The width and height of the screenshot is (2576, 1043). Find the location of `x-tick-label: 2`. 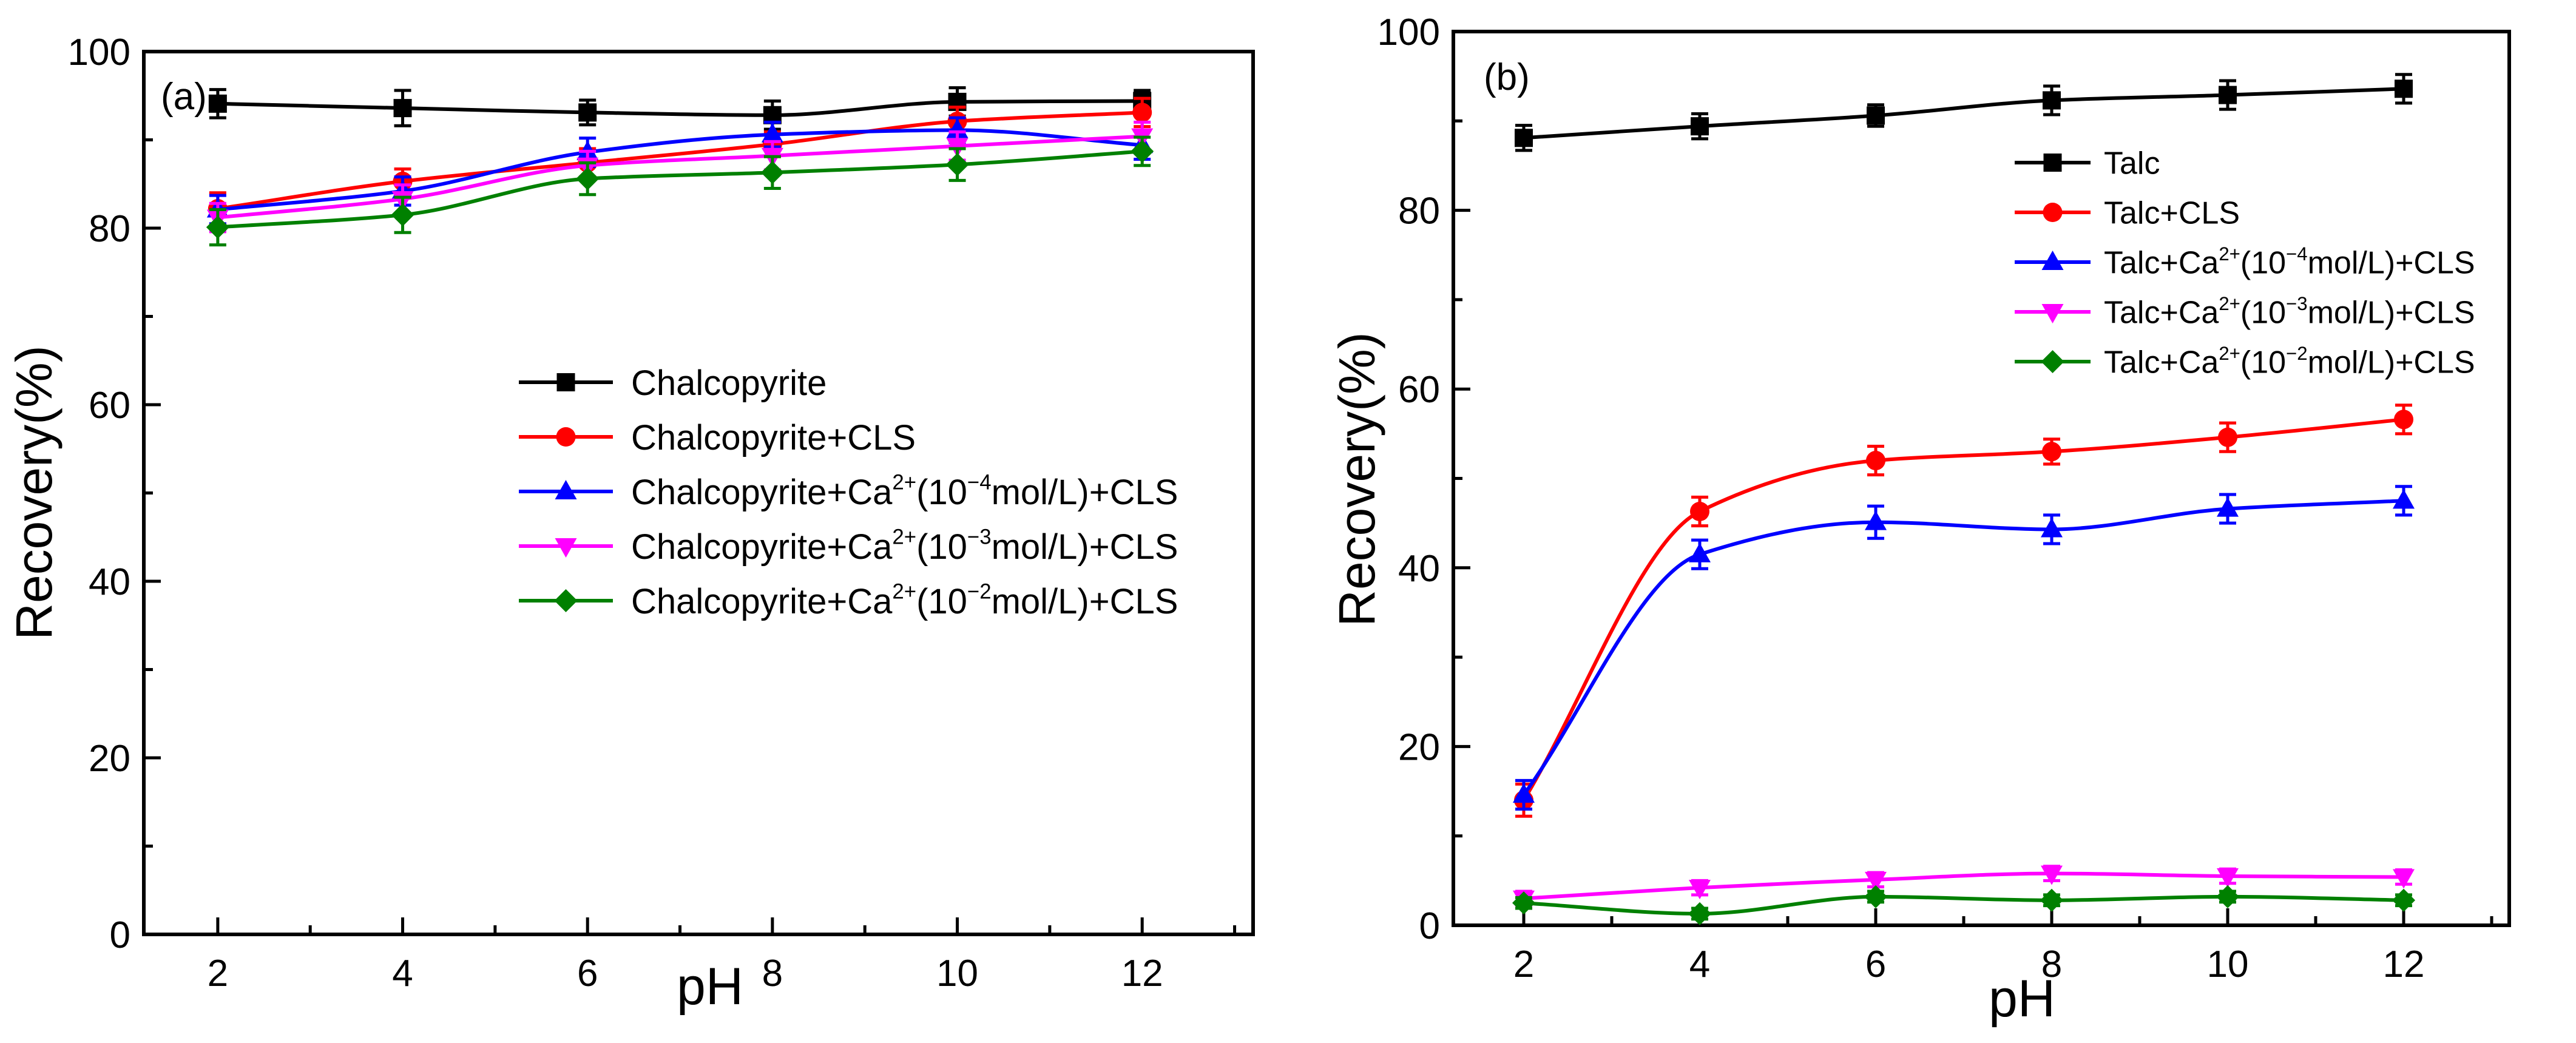

x-tick-label: 2 is located at coordinates (218, 973).